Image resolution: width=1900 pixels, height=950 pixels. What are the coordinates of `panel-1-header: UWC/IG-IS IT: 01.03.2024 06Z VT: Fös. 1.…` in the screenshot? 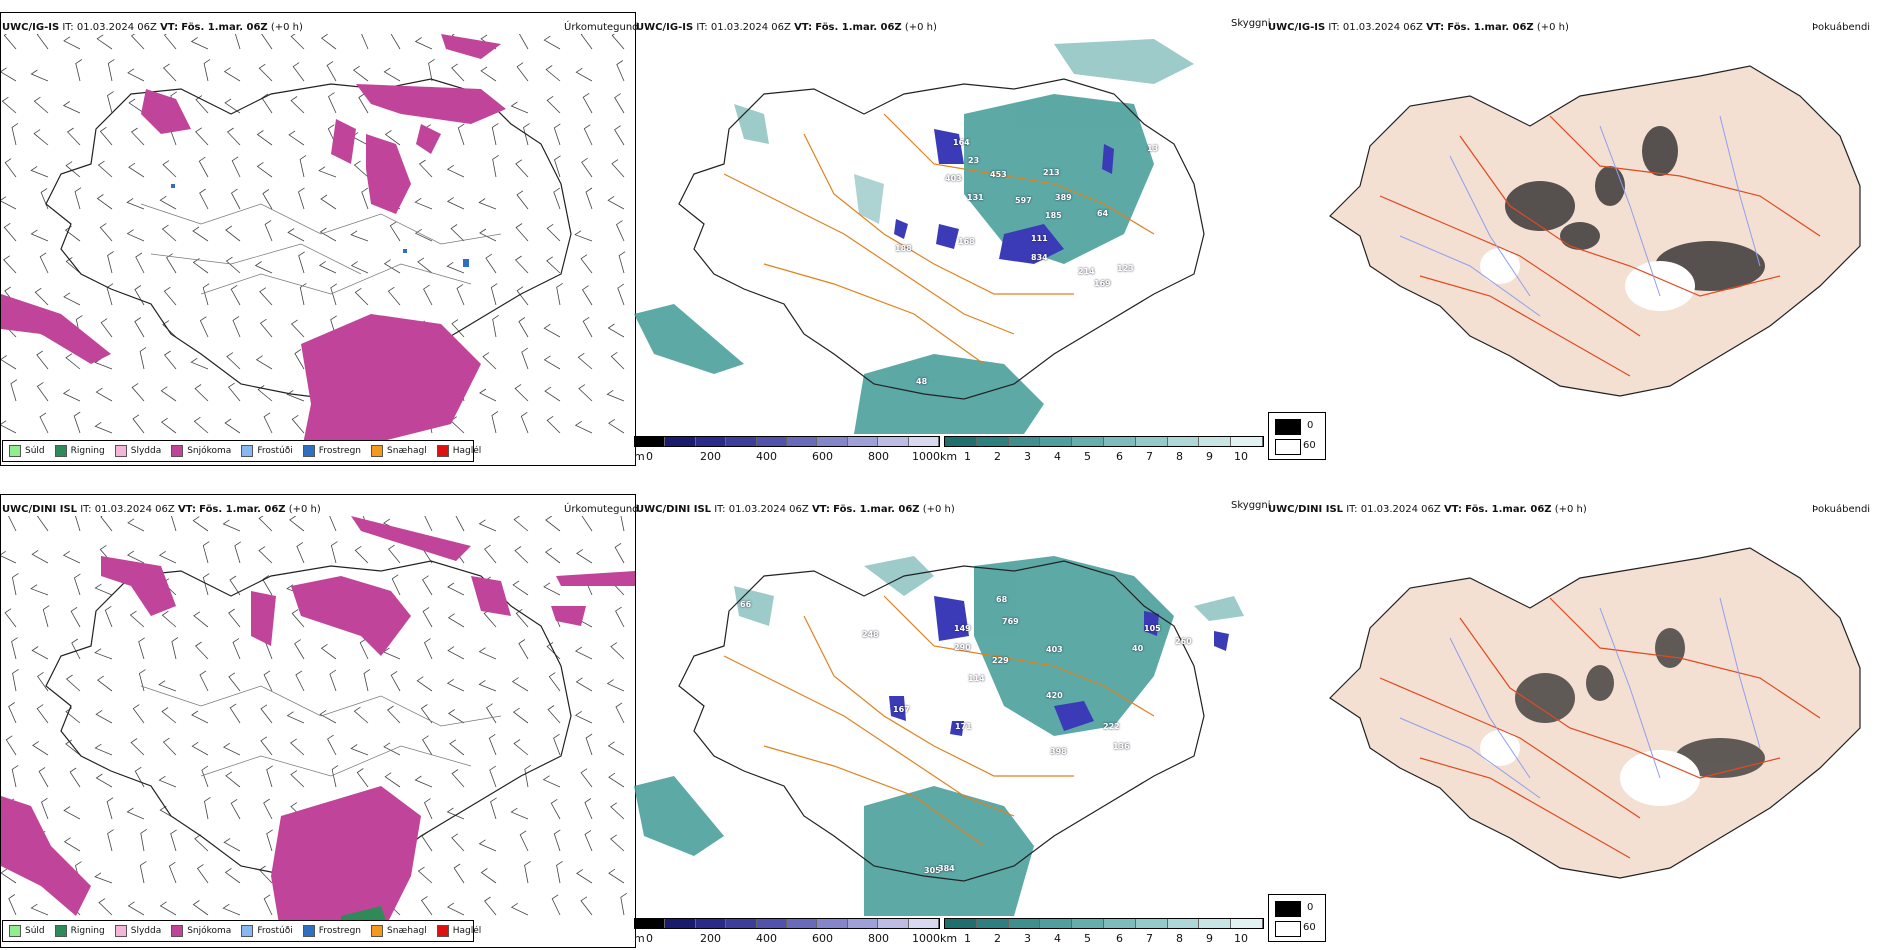 It's located at (152, 27).